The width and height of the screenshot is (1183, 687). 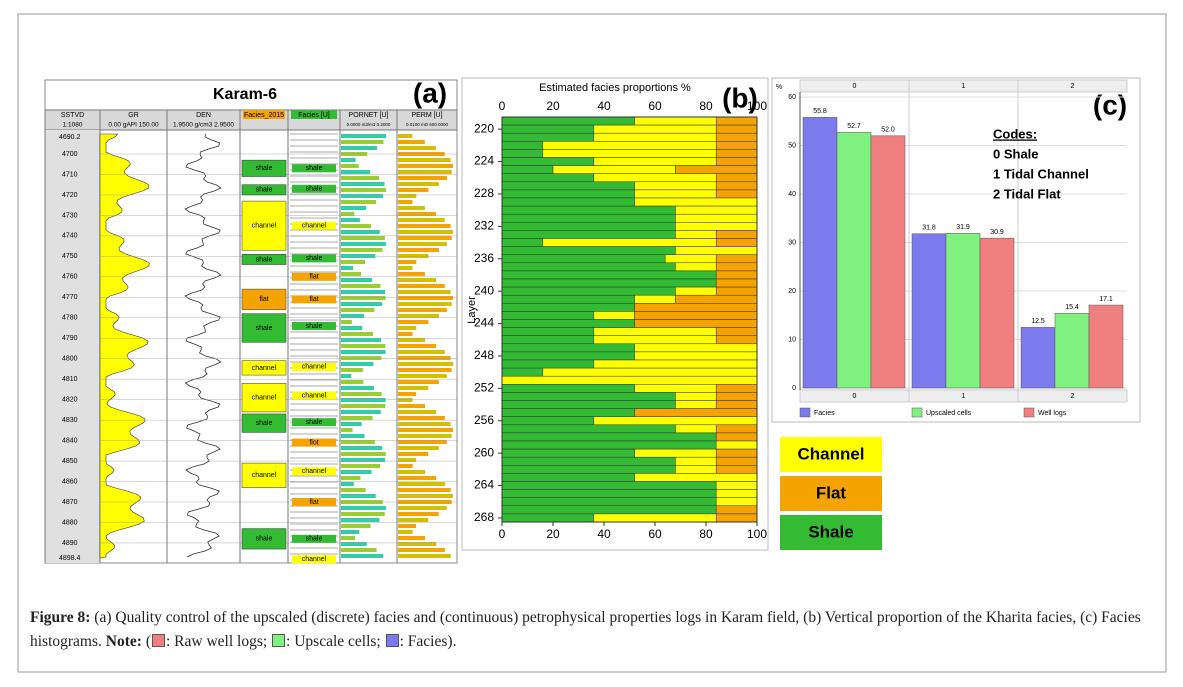 What do you see at coordinates (615, 88) in the screenshot?
I see `panel-b-title: Estimated facies proportions %` at bounding box center [615, 88].